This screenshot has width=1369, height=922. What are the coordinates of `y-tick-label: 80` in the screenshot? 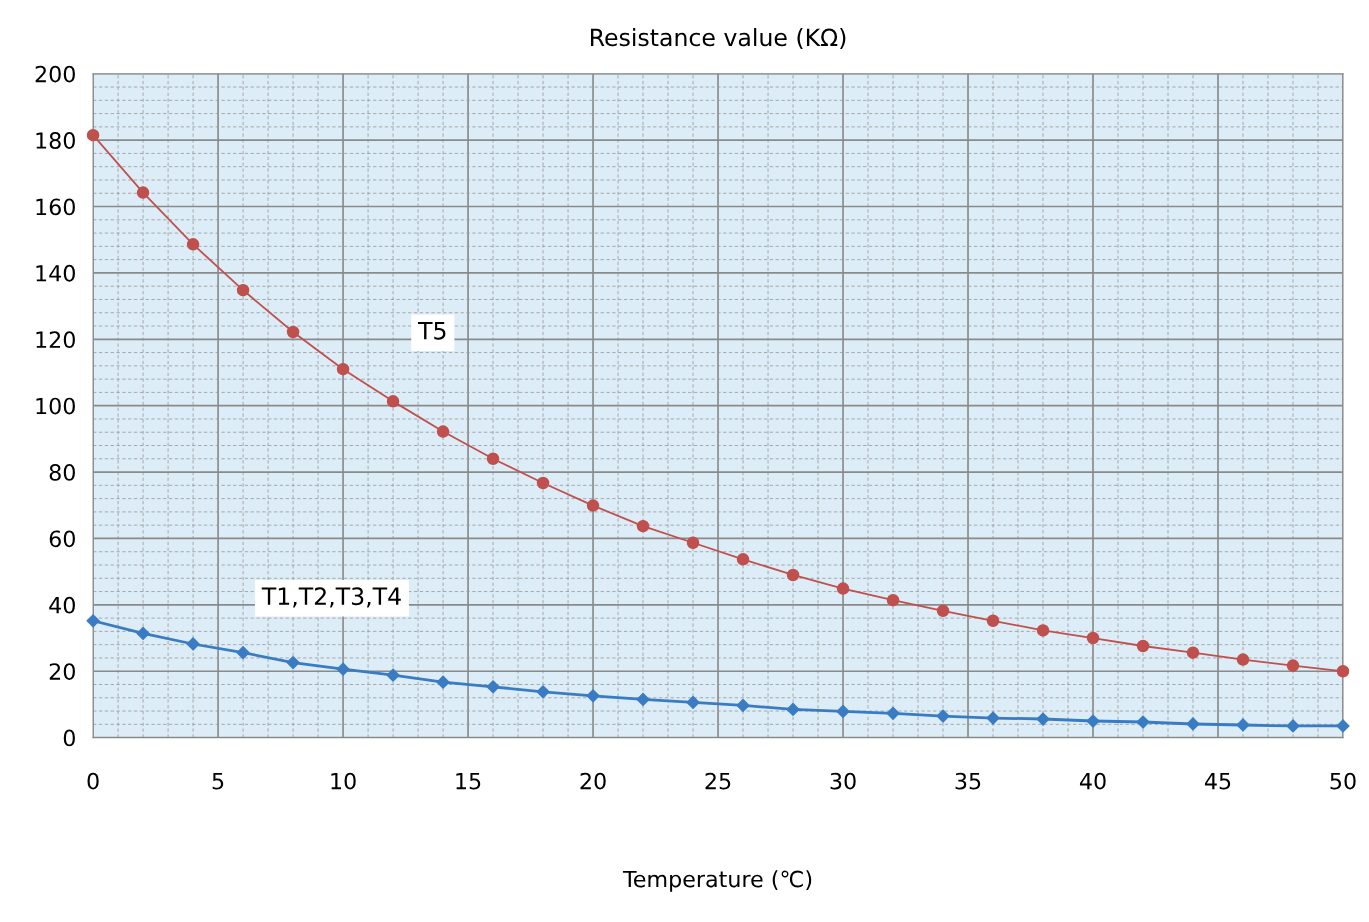 It's located at (62, 472).